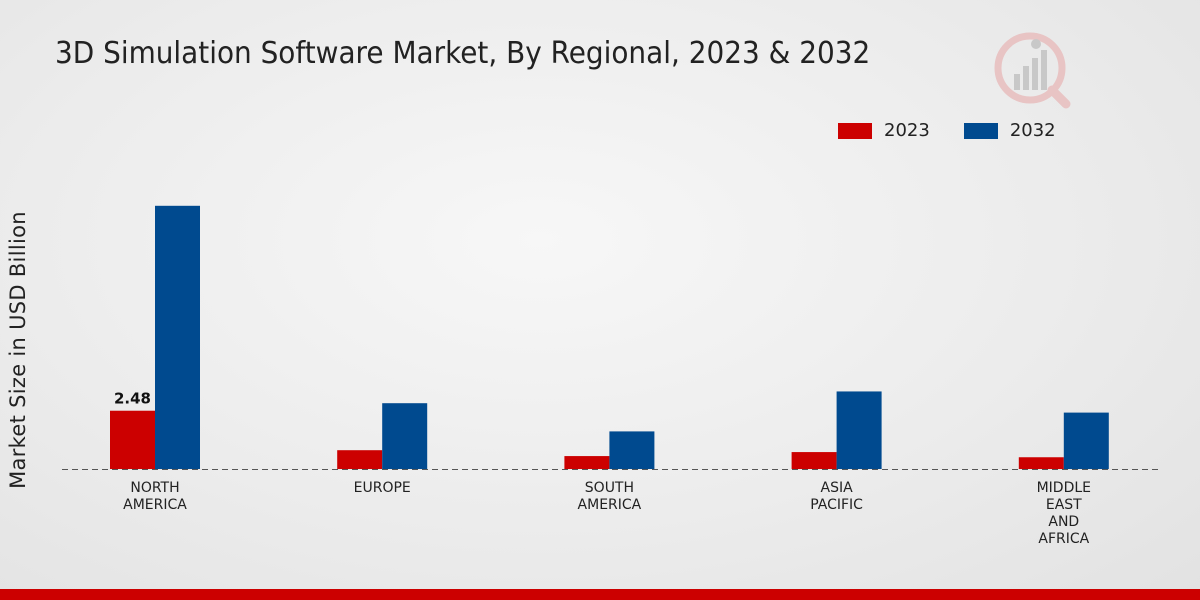  What do you see at coordinates (155, 496) in the screenshot?
I see `x-tick-label-0: NORTH AMERICA` at bounding box center [155, 496].